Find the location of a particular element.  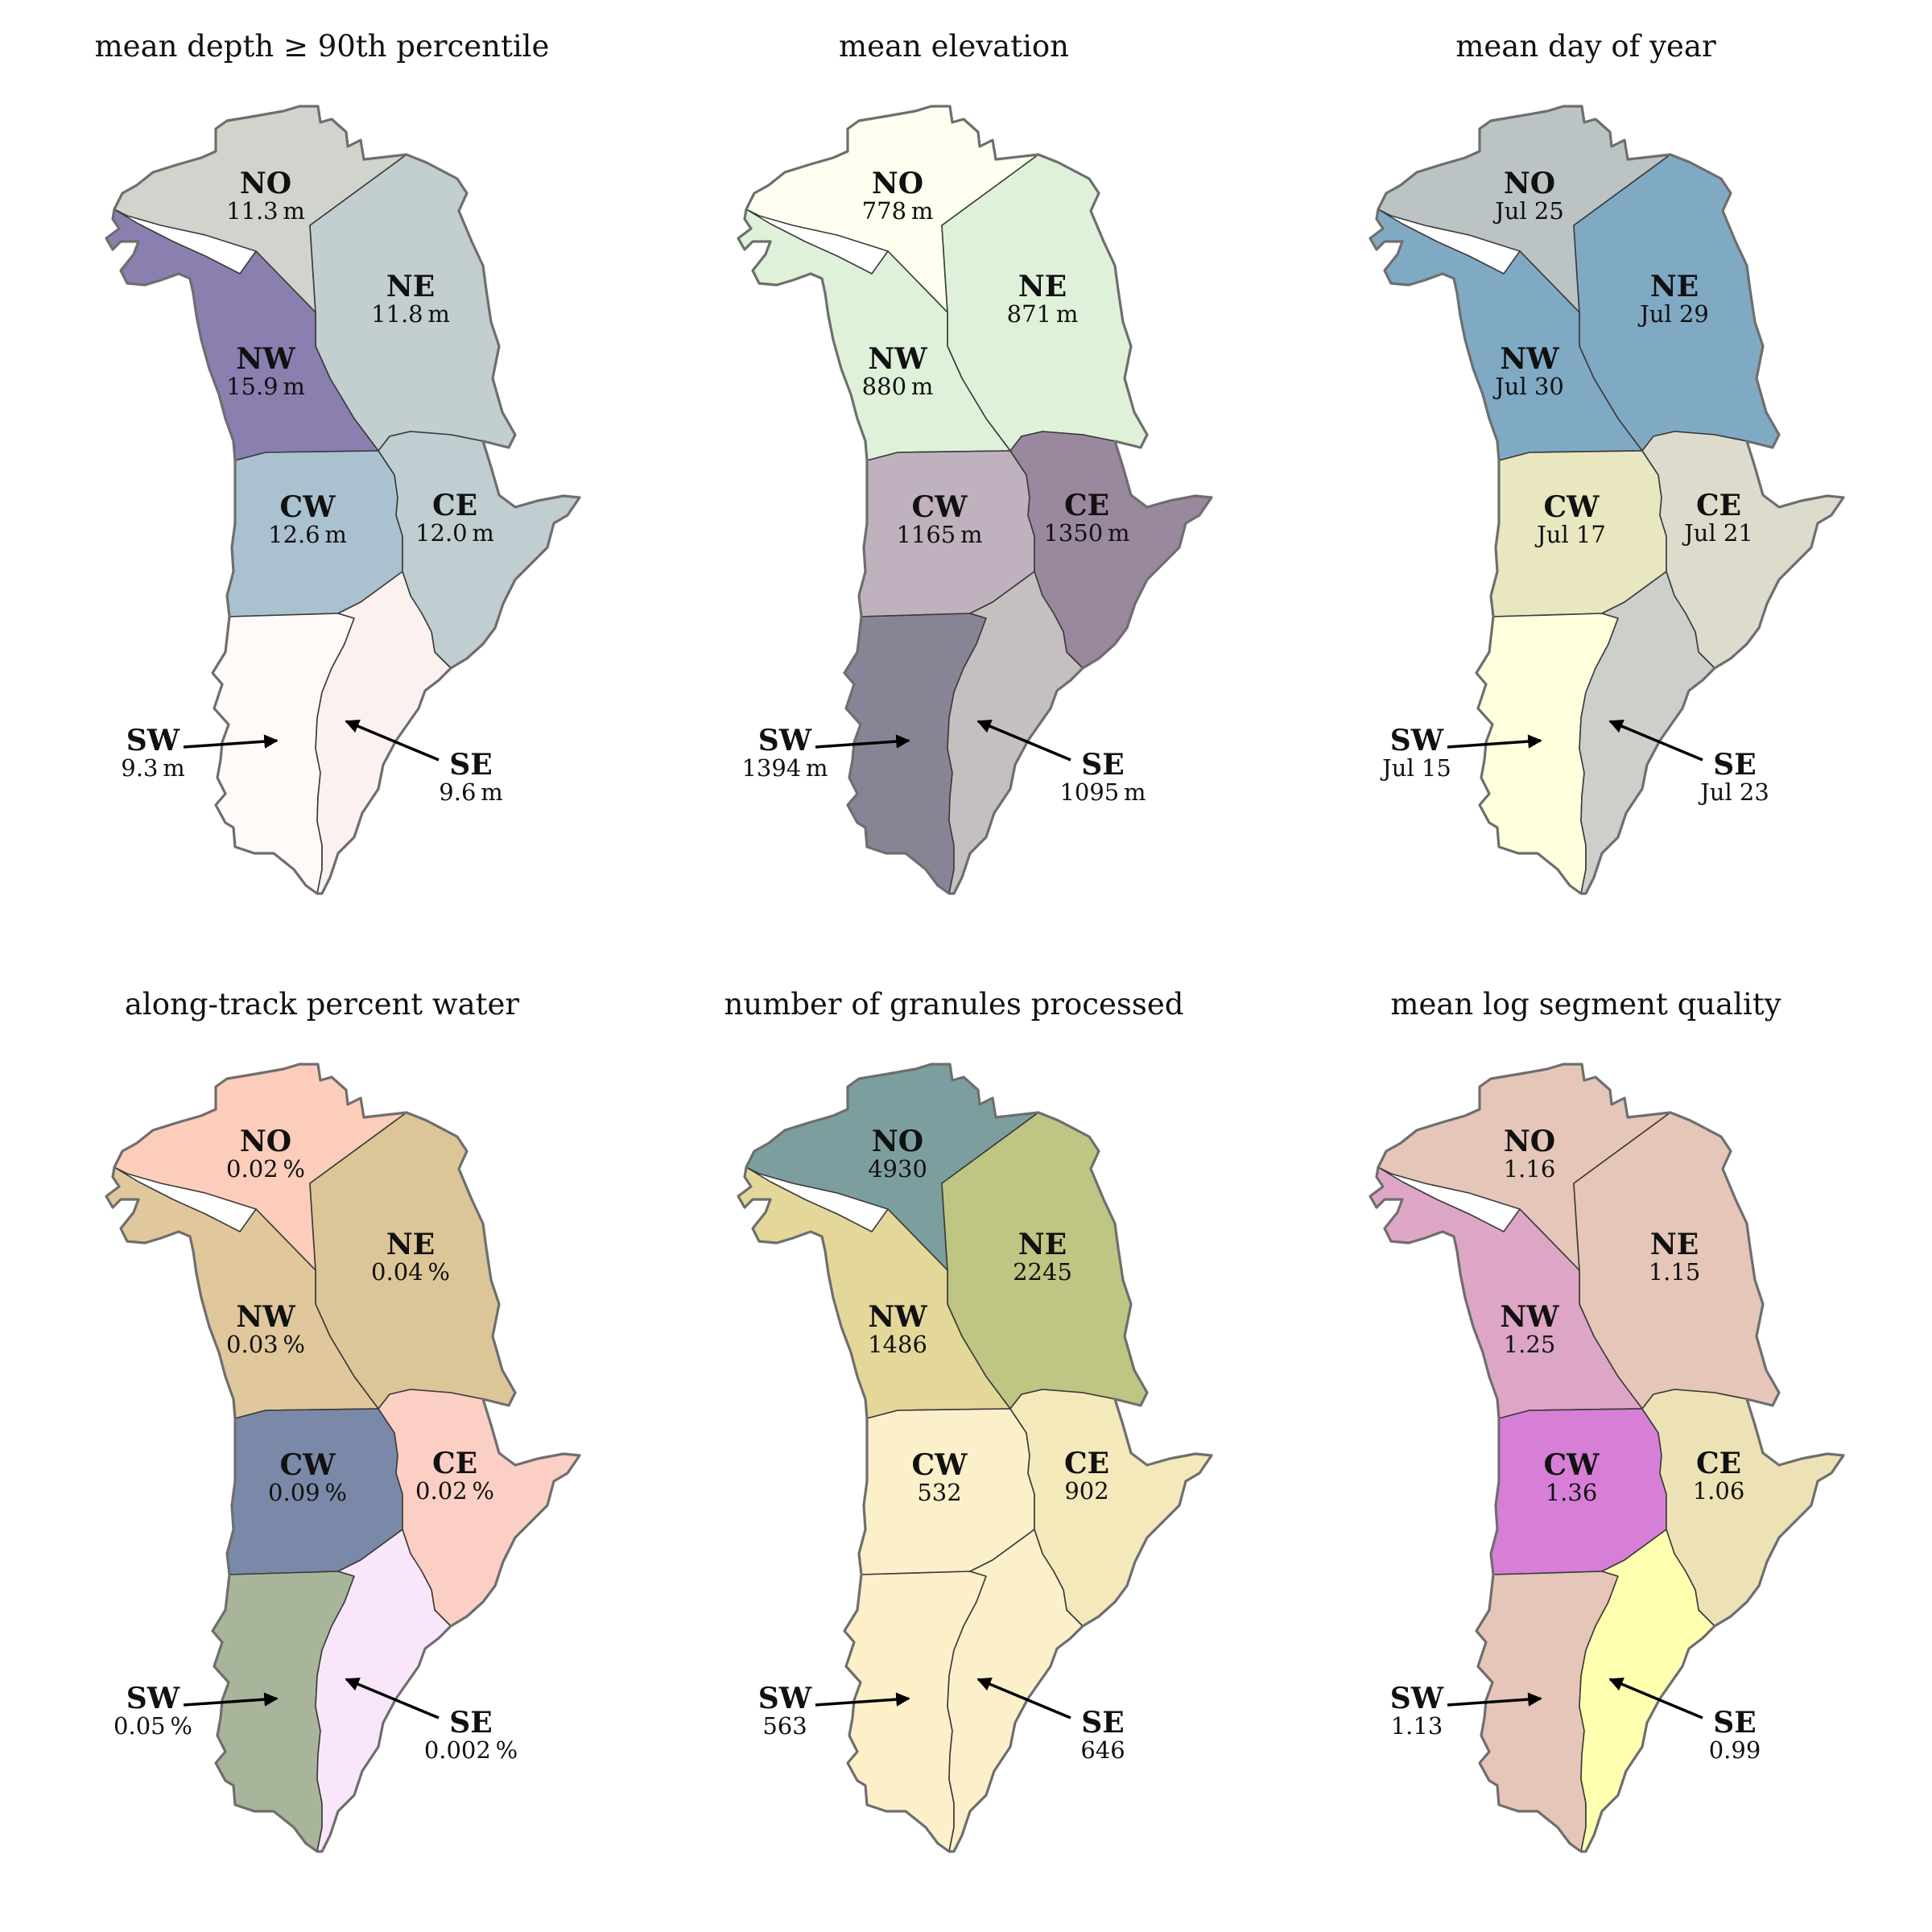

region-value-se: 0.99 is located at coordinates (1735, 1750).